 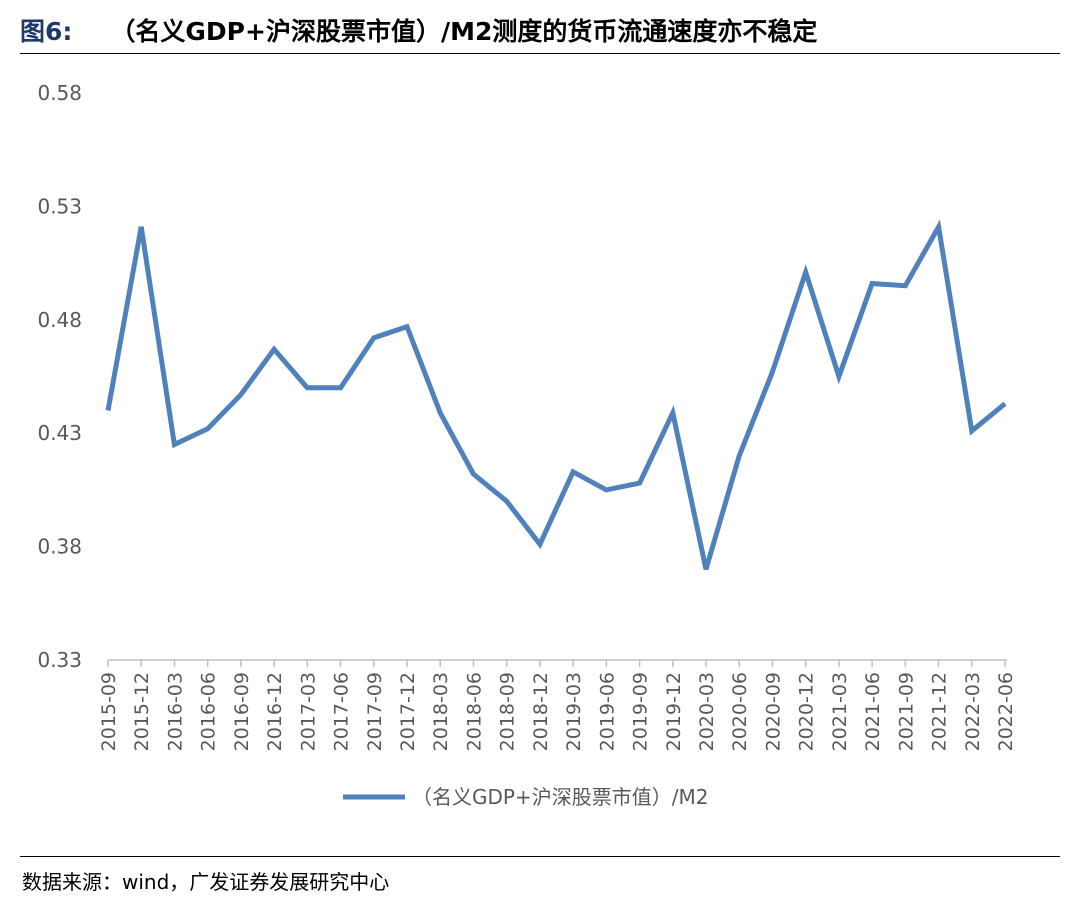 I want to click on x-tick-label: 2020-12, so click(x=807, y=711).